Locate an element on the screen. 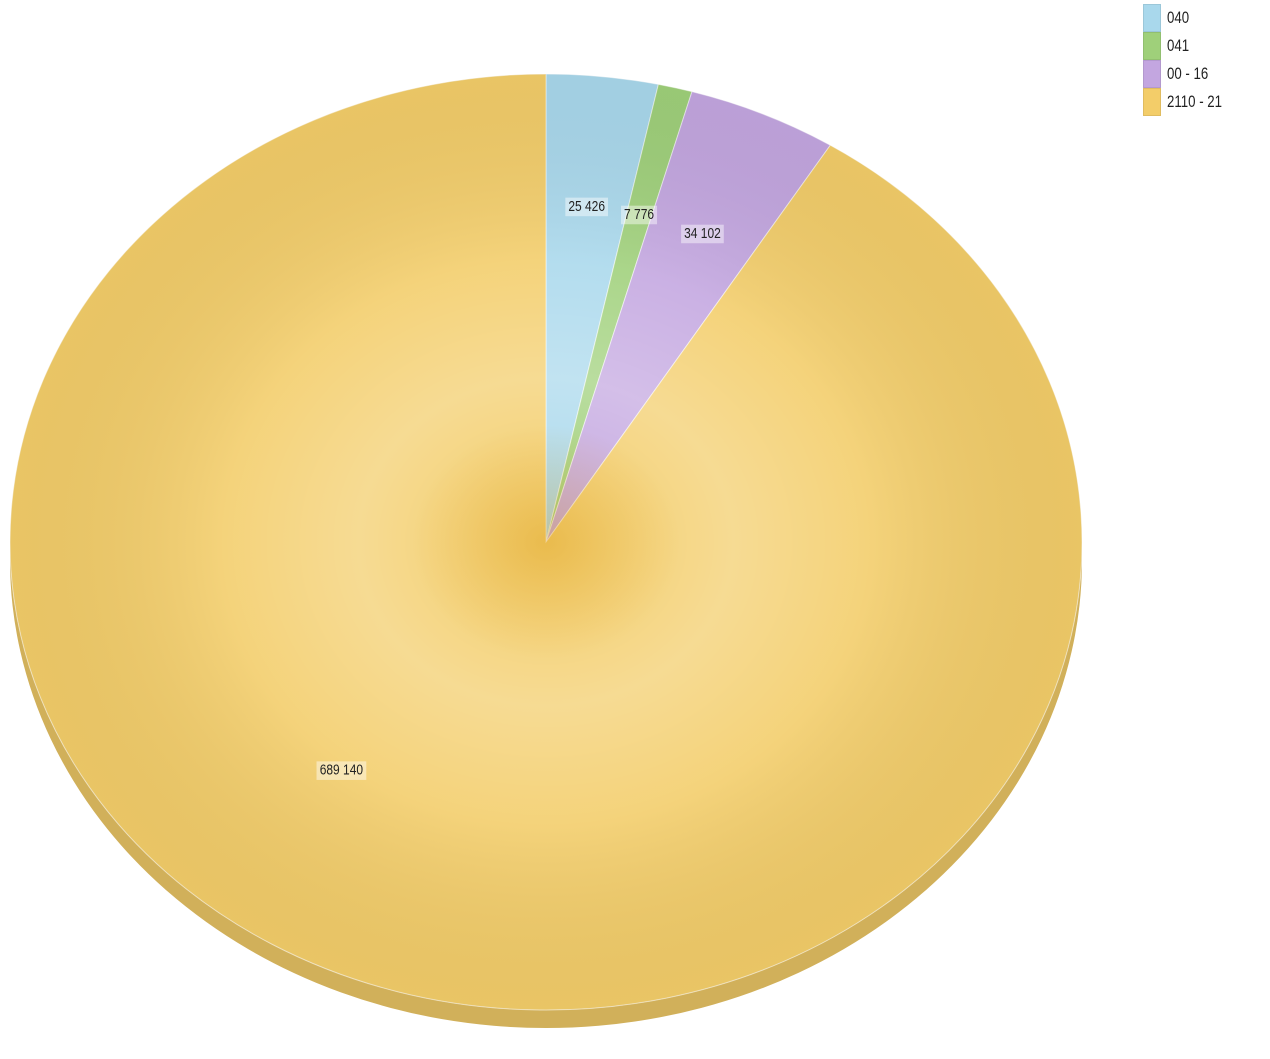  legend-item-2110-21: 2110 - 21 is located at coordinates (1205, 102).